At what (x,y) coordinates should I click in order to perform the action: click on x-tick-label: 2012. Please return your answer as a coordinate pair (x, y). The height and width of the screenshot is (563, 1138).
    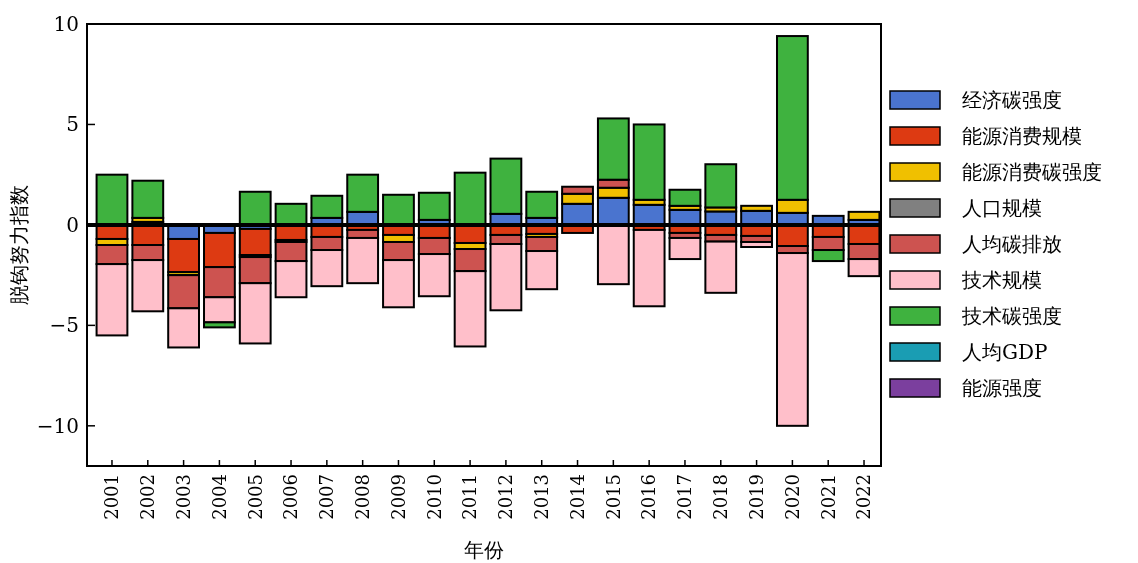
    Looking at the image, I should click on (506, 497).